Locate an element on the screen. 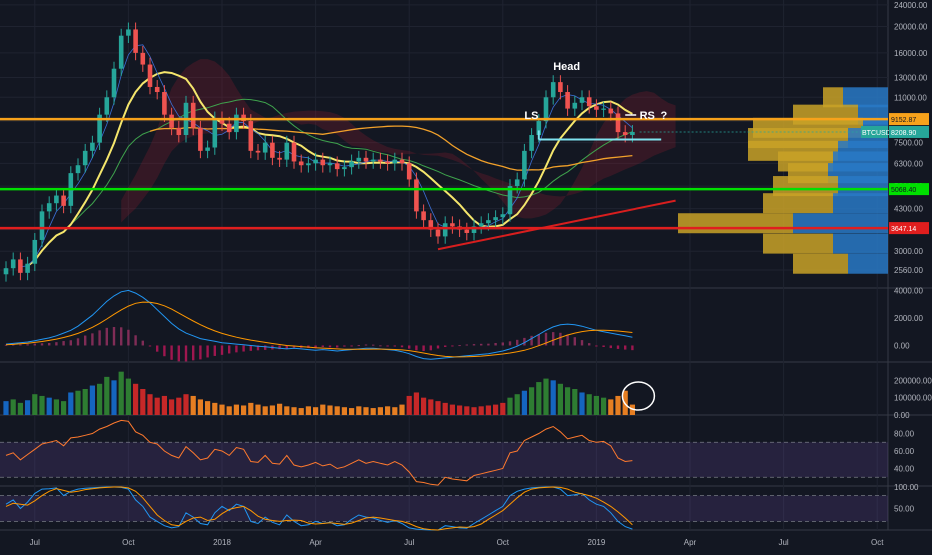 The height and width of the screenshot is (555, 932). price-tick-label: 24000.00 is located at coordinates (911, 5).